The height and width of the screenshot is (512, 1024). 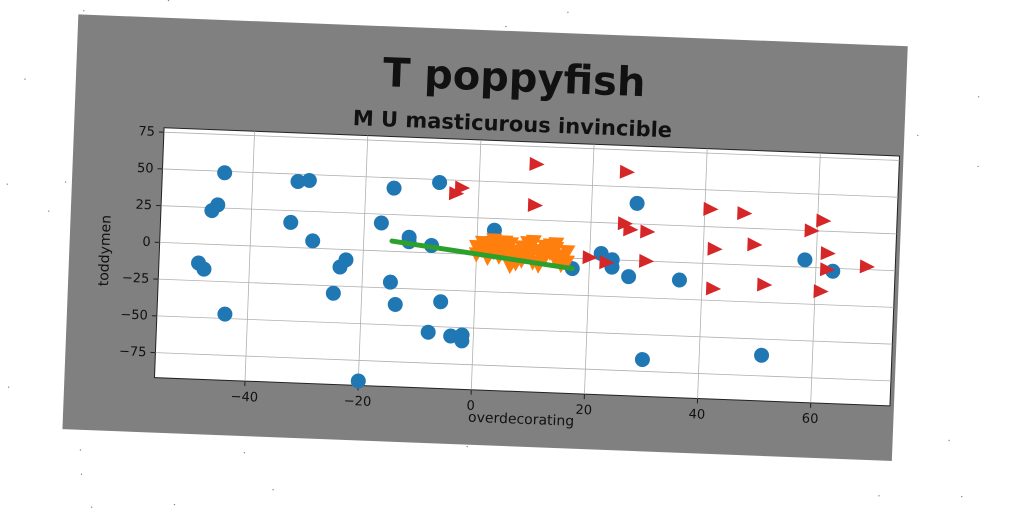 I want to click on trend-line, so click(x=482, y=255).